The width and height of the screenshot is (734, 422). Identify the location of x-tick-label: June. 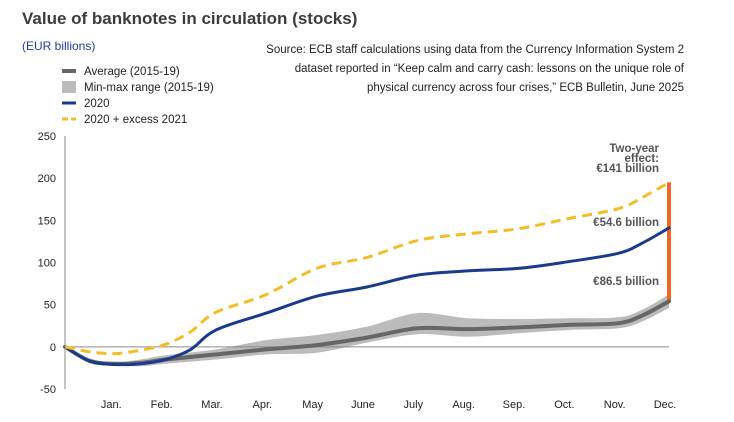
(363, 405).